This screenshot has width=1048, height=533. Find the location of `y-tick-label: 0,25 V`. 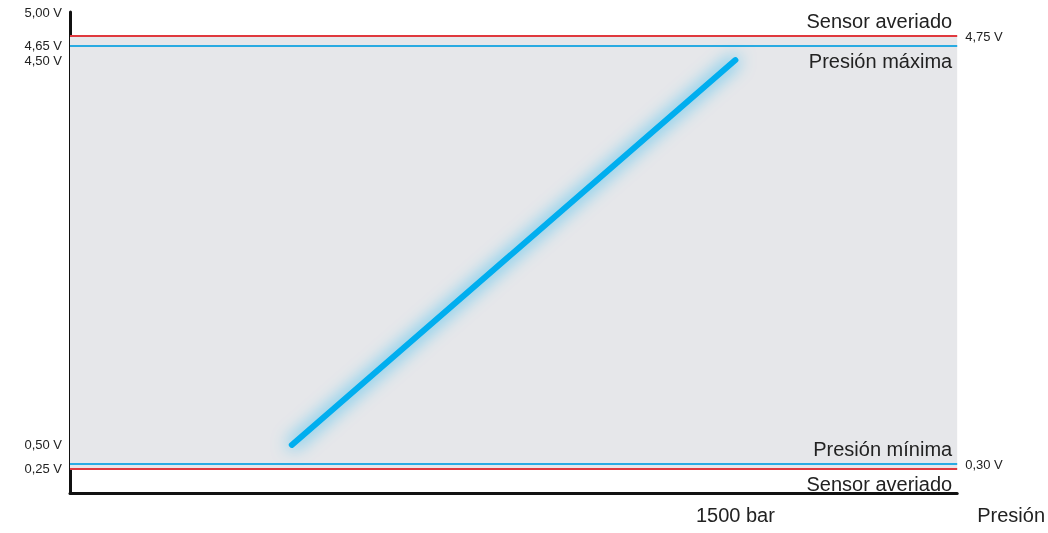

y-tick-label: 0,25 V is located at coordinates (43, 469).